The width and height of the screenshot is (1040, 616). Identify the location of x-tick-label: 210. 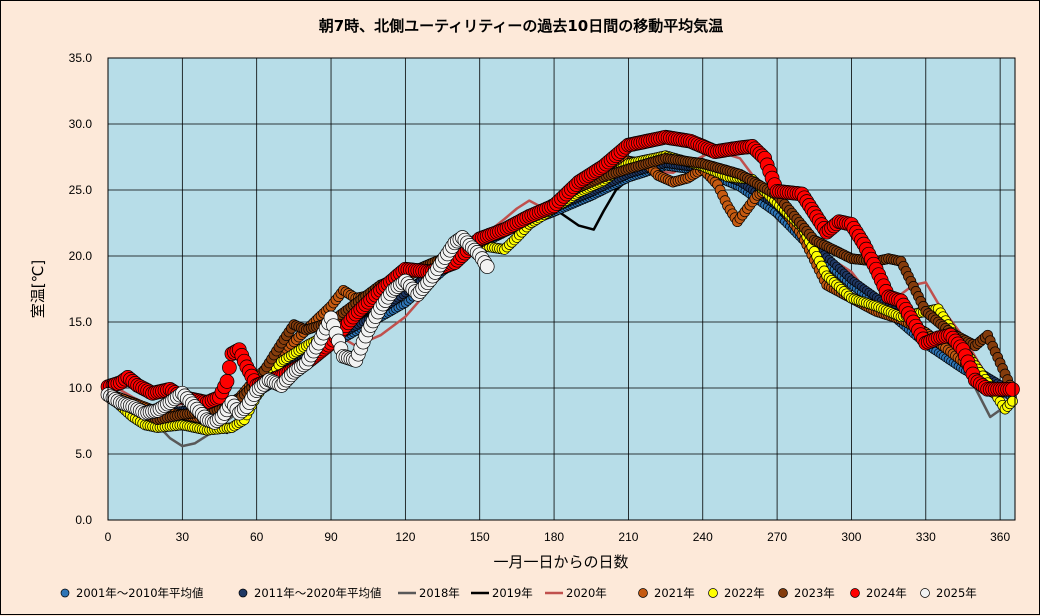
(628, 537).